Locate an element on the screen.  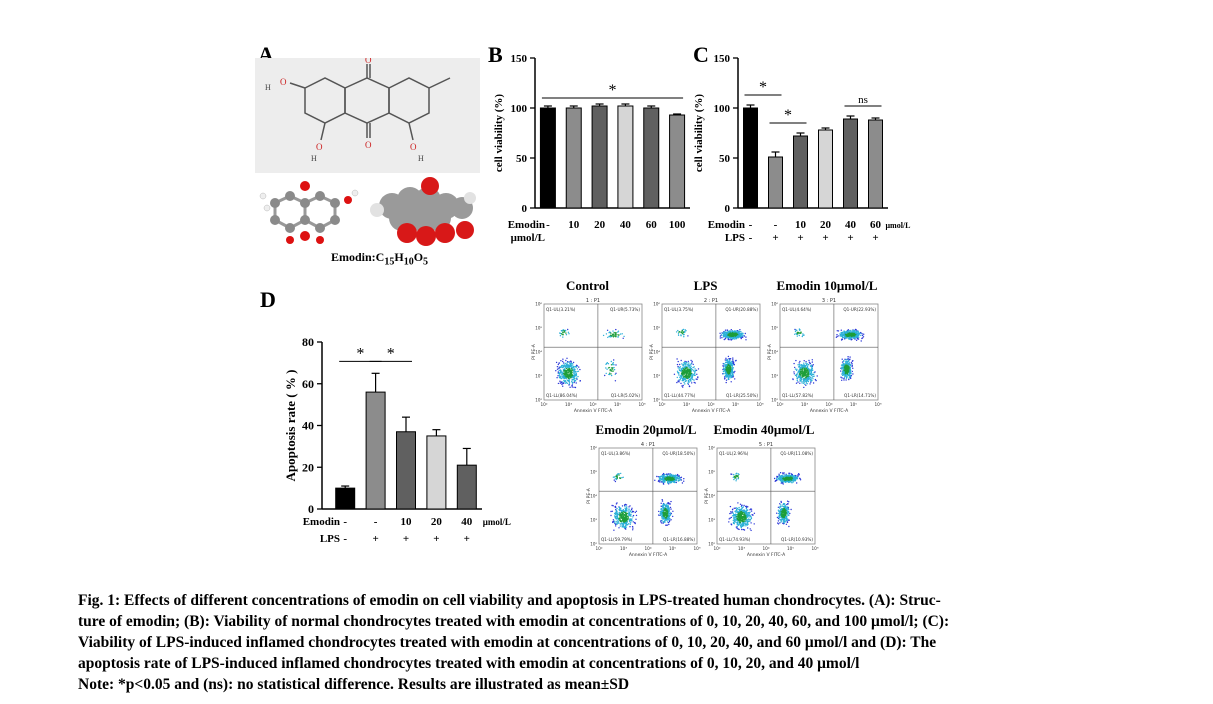
flow-x-tick: 10⁵ is located at coordinates (790, 548).